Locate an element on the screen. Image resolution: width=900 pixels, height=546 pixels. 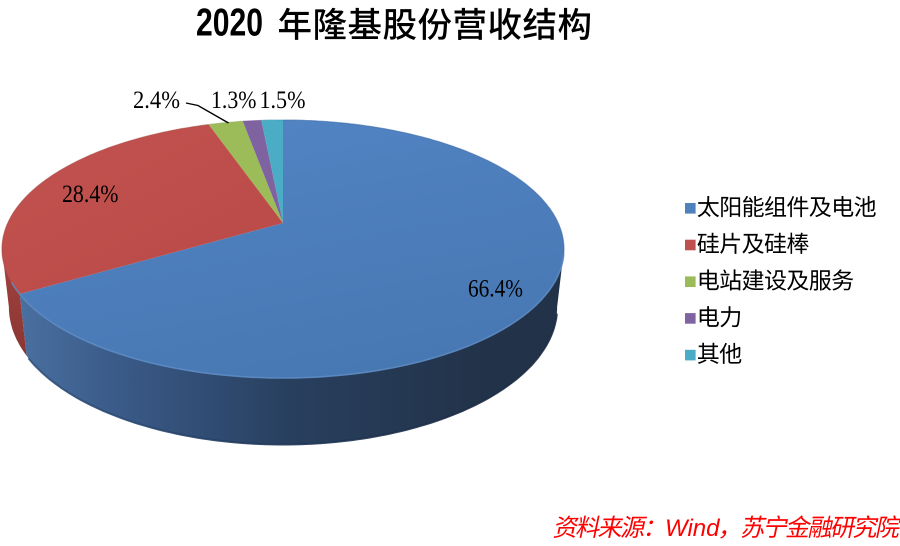
svg-text: 2.4% is located at coordinates (156, 100).